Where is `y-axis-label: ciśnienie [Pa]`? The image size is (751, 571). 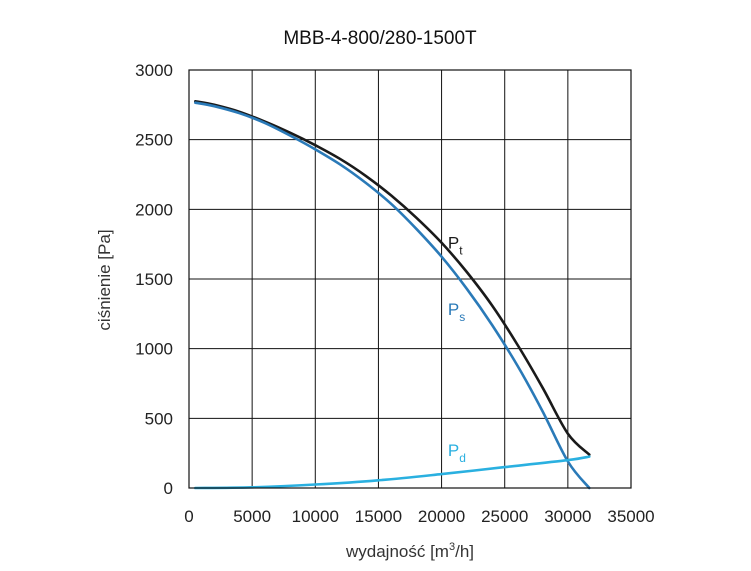
y-axis-label: ciśnienie [Pa] is located at coordinates (104, 279).